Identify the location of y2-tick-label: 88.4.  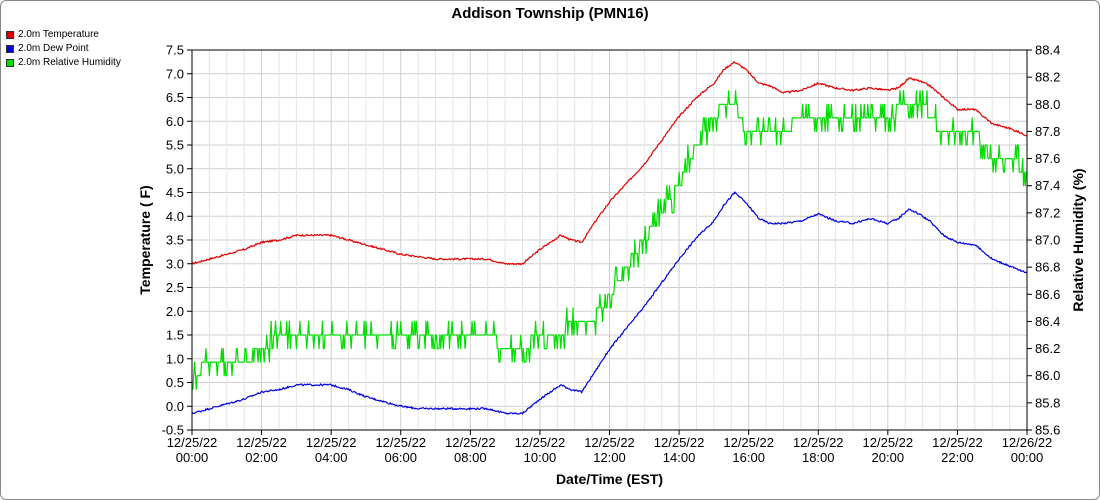
(1047, 50).